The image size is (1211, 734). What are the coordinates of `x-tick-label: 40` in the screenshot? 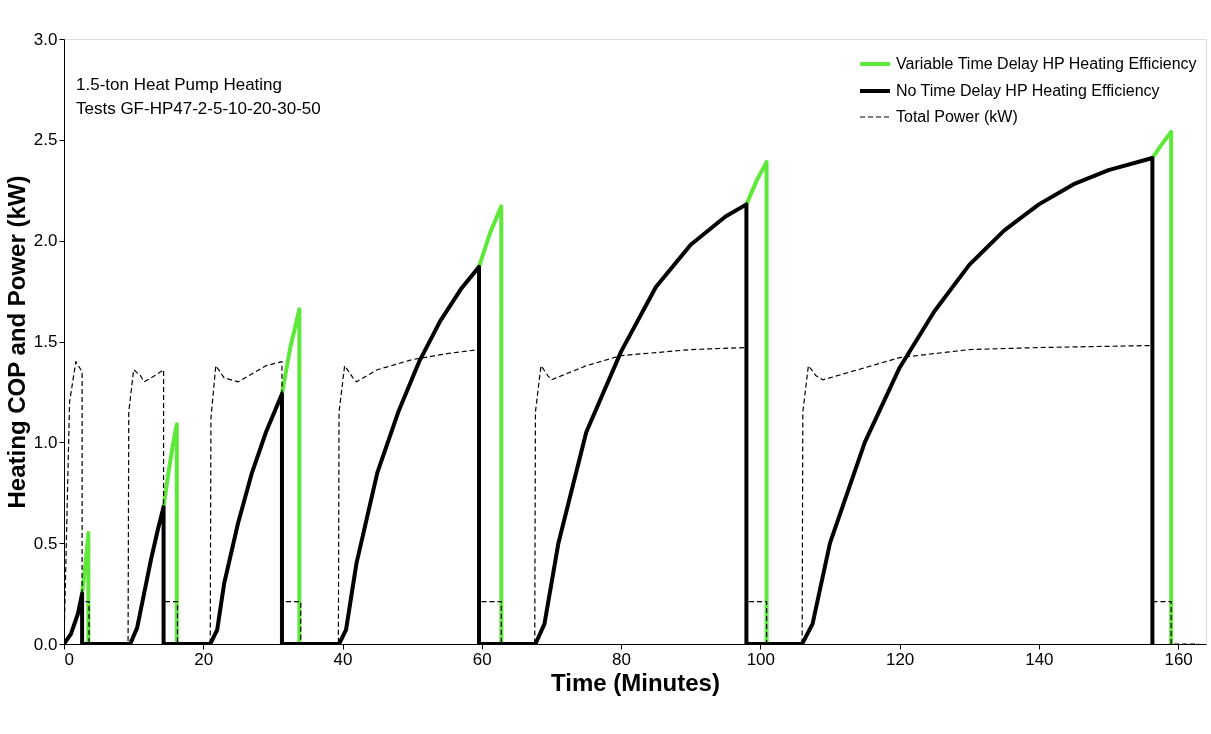 It's located at (343, 659).